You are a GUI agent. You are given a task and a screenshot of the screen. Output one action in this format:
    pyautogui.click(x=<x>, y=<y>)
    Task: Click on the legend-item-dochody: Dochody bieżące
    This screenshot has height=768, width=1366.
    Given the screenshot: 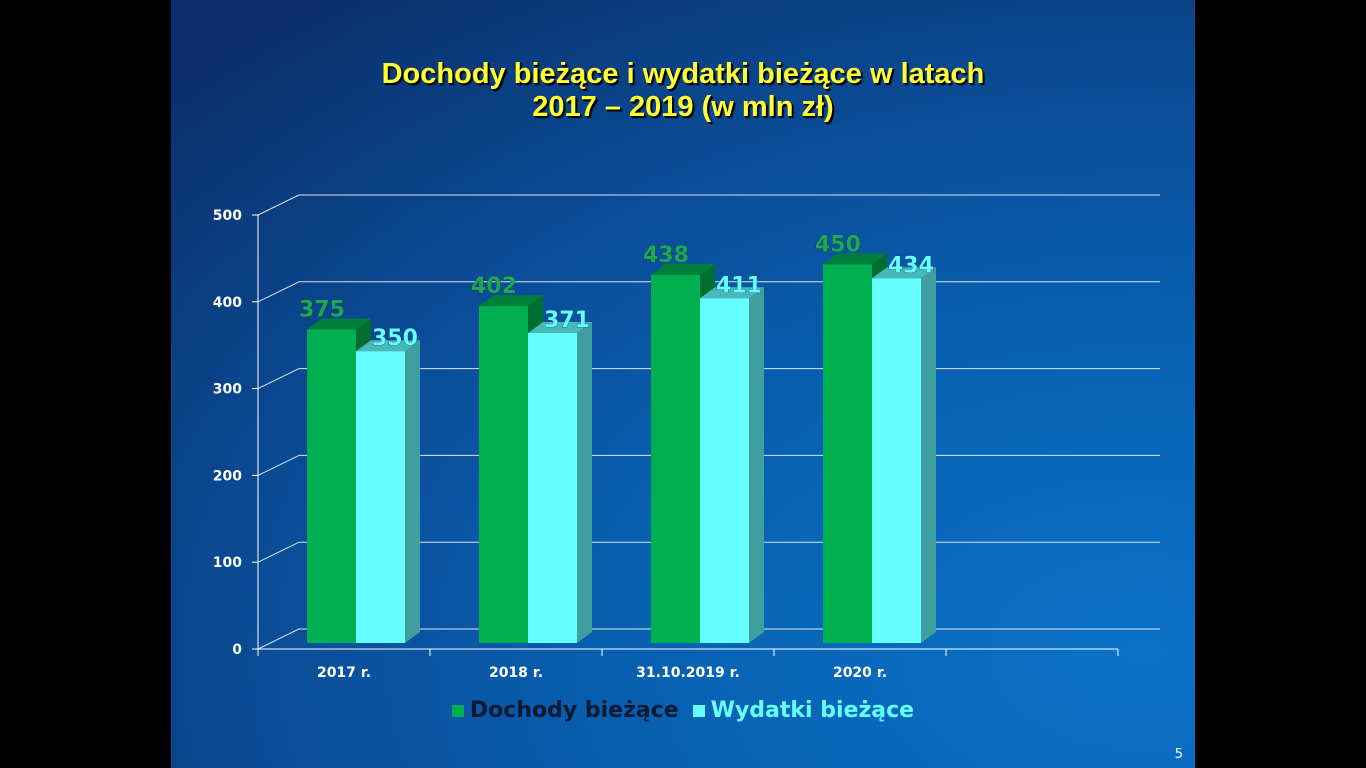 What is the action you would take?
    pyautogui.click(x=565, y=710)
    